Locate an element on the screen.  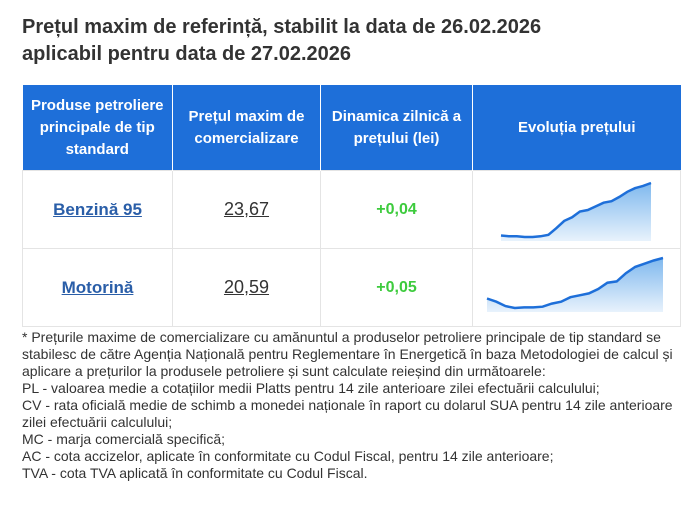
change: +0,05 is located at coordinates (396, 287).